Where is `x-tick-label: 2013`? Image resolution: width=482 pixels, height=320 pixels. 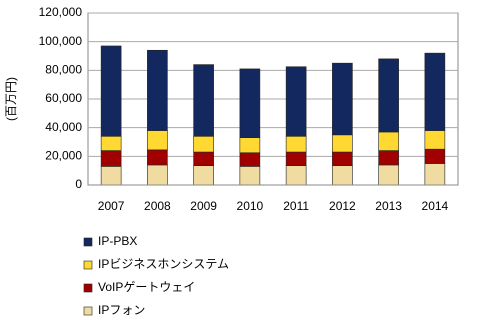
x-tick-label: 2013 is located at coordinates (388, 206).